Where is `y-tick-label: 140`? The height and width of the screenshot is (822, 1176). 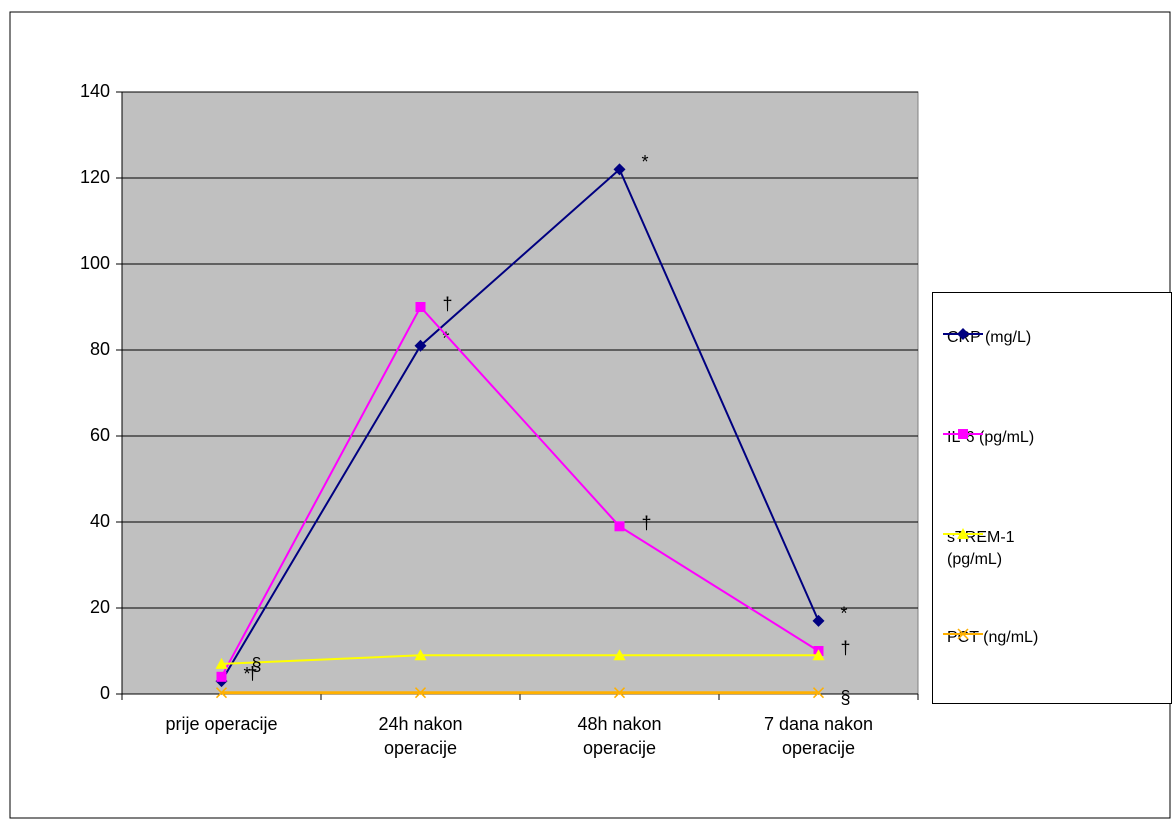 y-tick-label: 140 is located at coordinates (95, 91).